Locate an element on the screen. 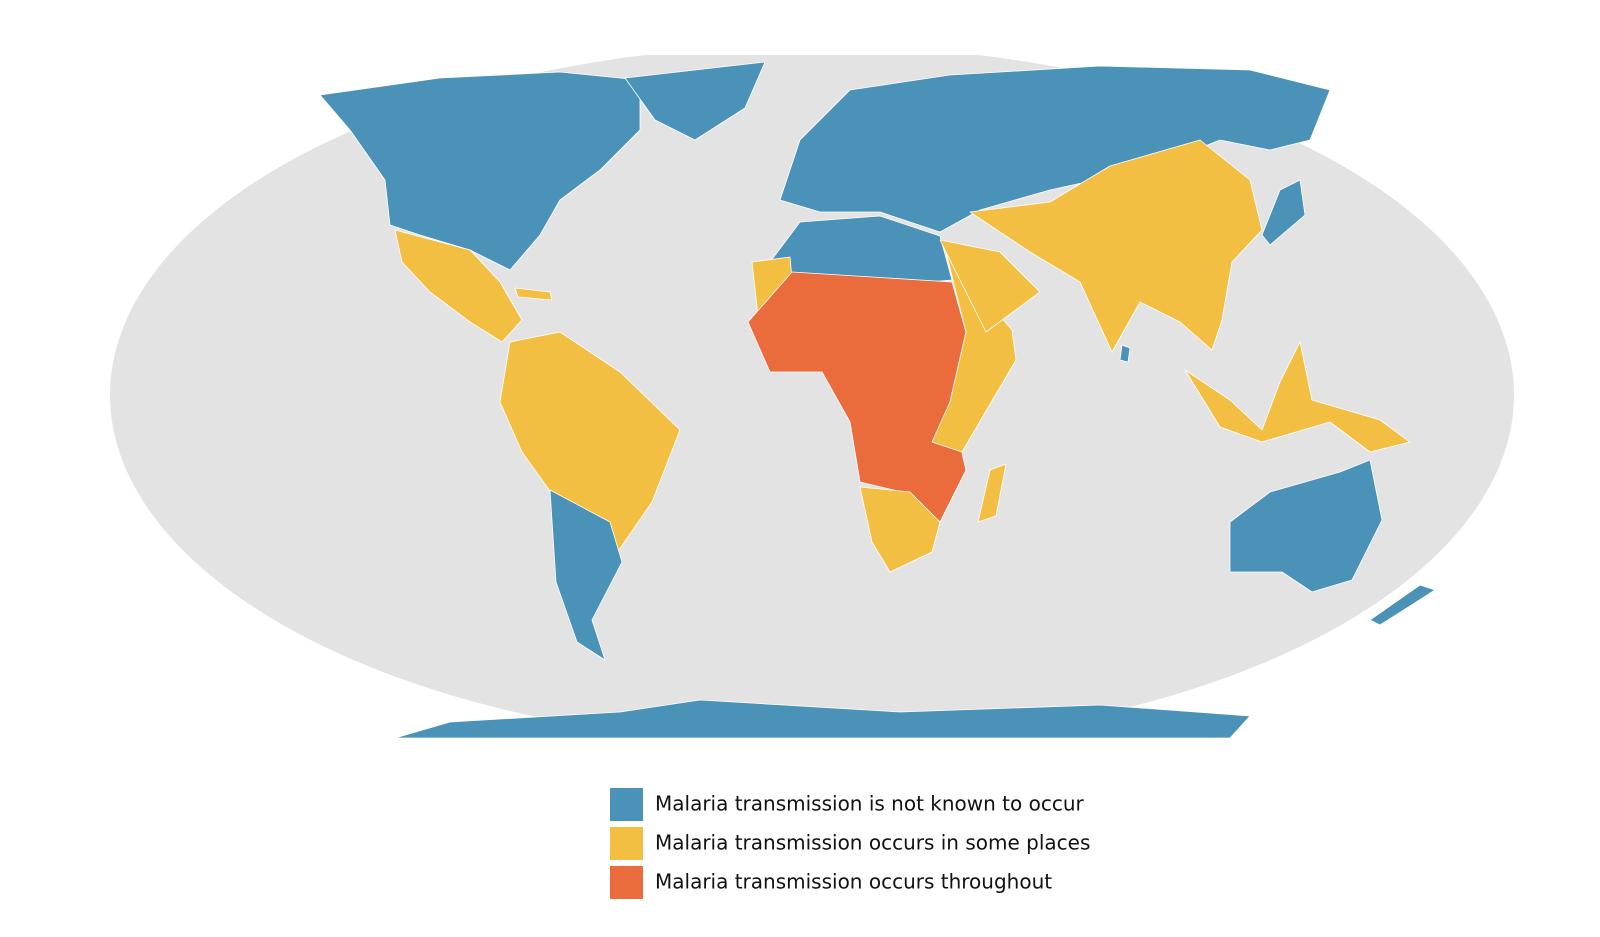 The height and width of the screenshot is (937, 1600). central-america is located at coordinates (458, 286).